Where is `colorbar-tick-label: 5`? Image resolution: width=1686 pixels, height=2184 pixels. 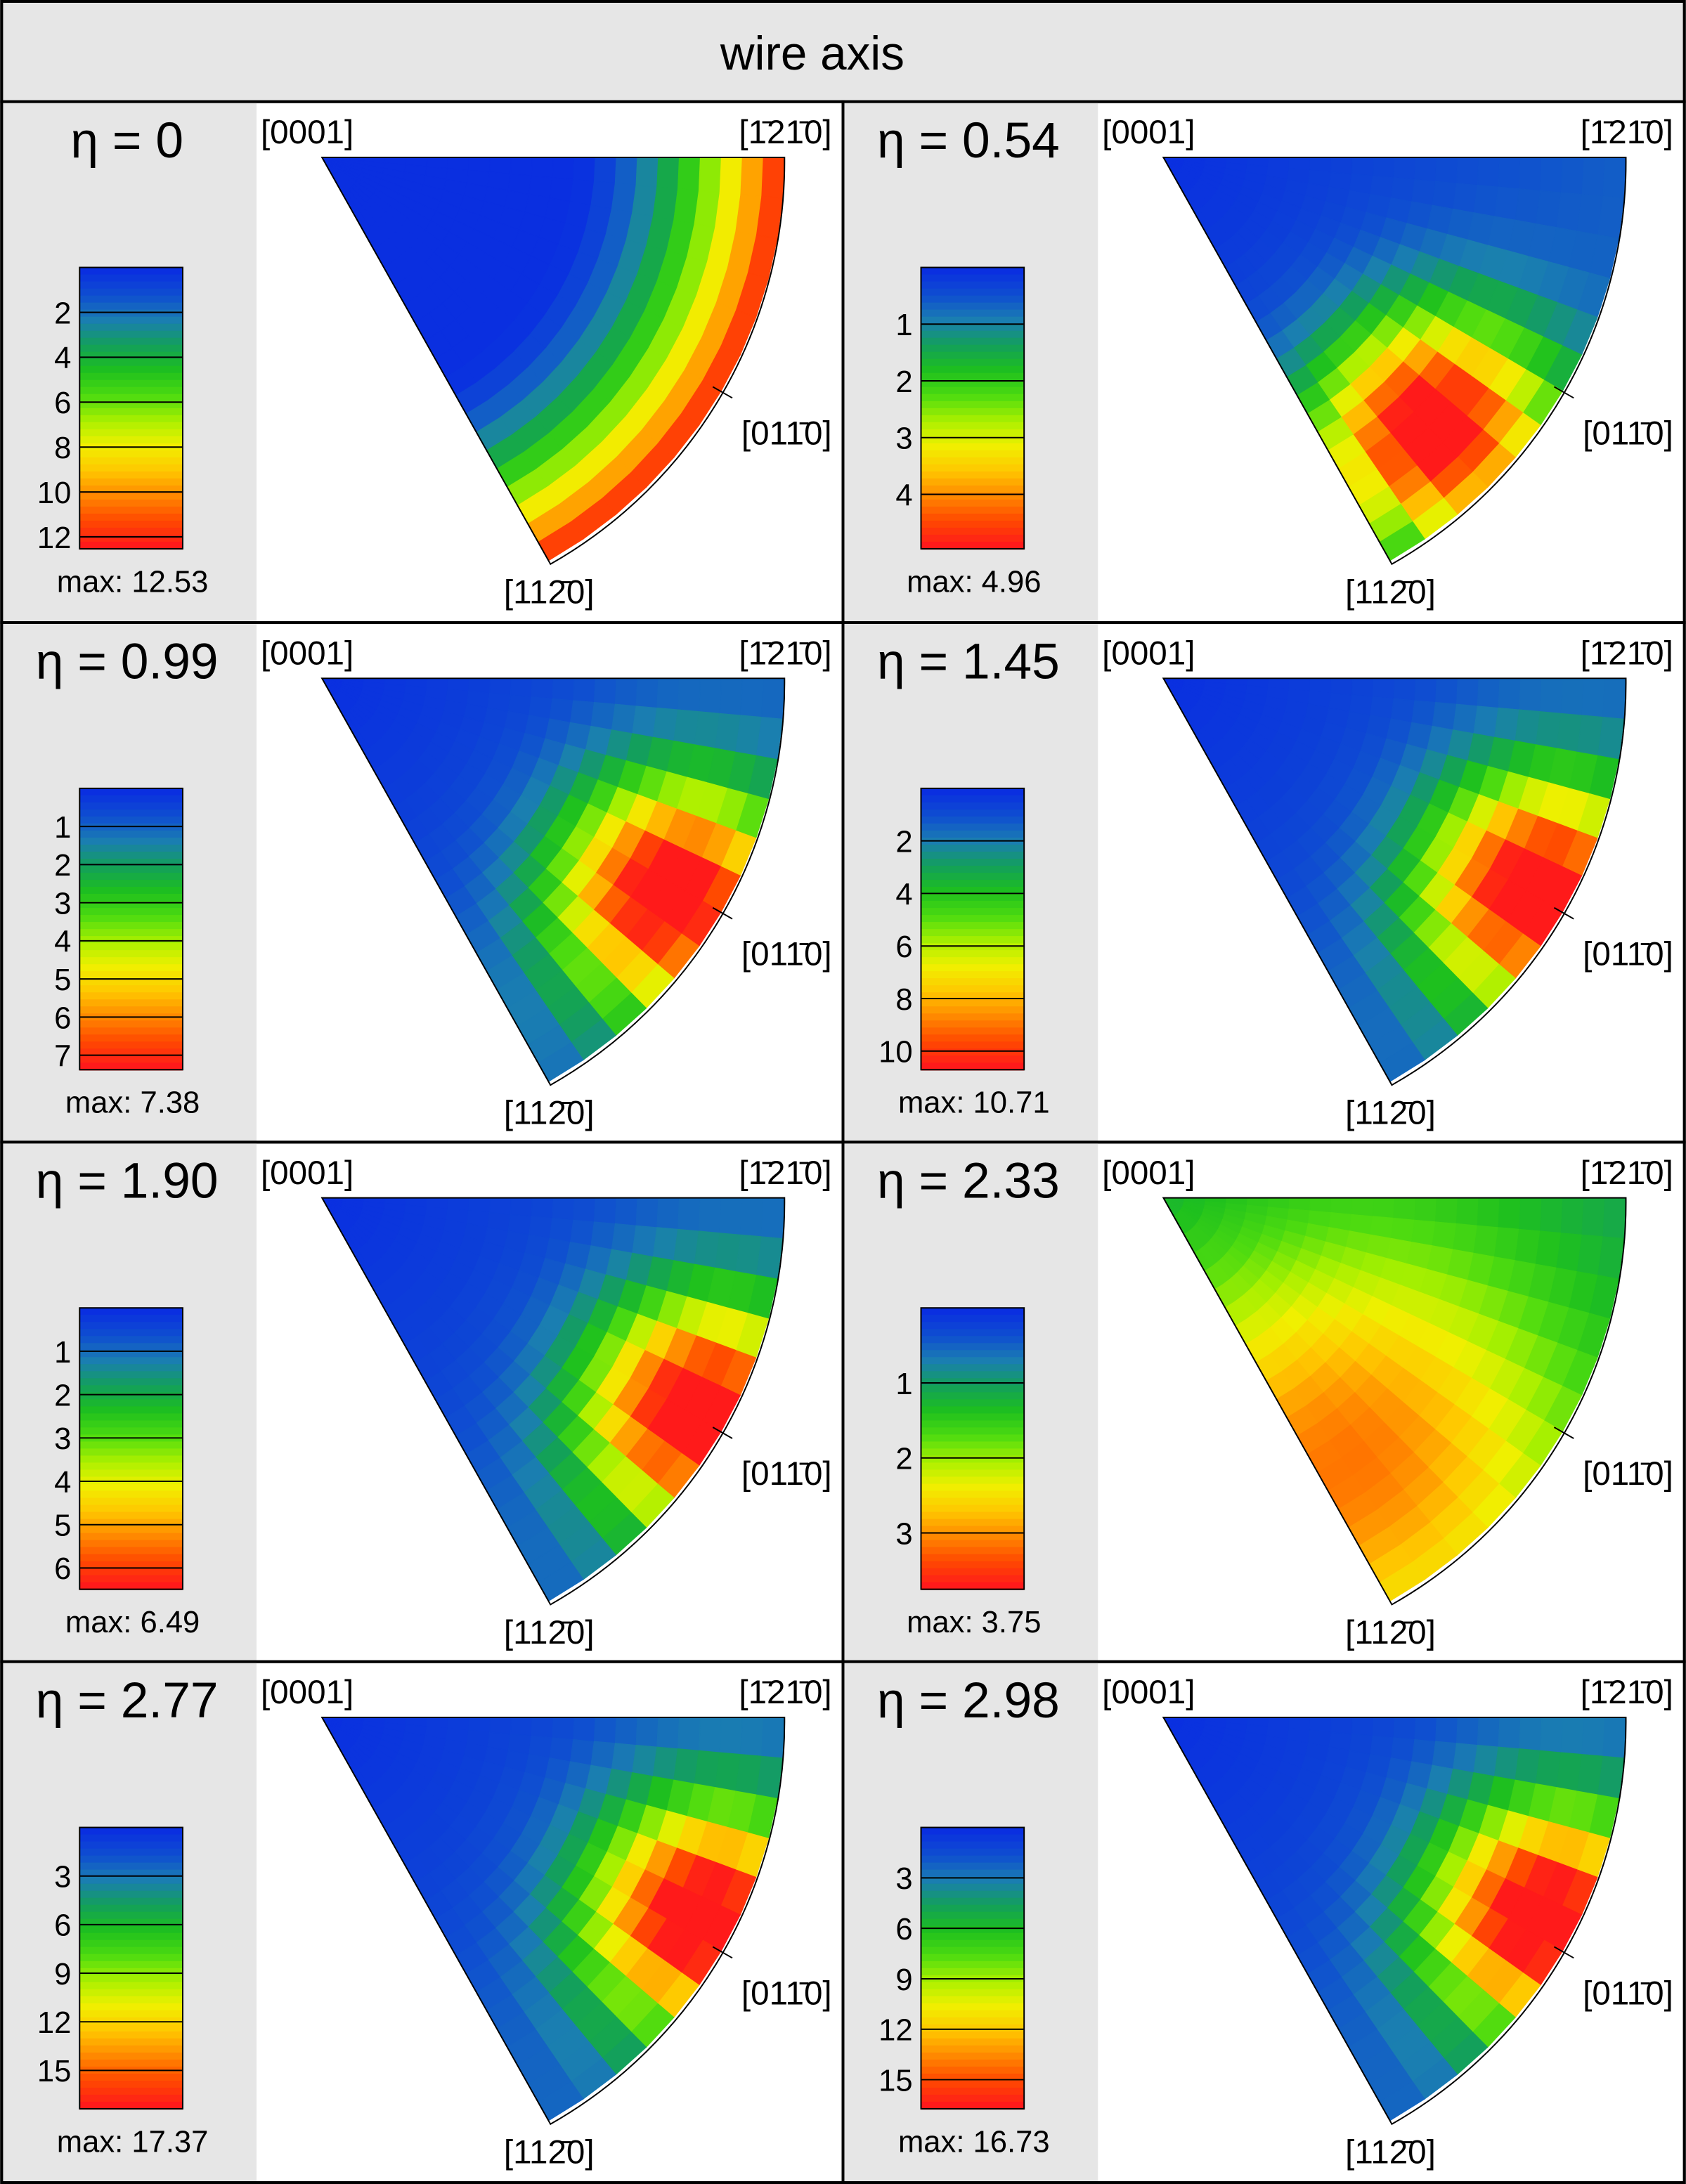
colorbar-tick-label: 5 is located at coordinates (62, 1526).